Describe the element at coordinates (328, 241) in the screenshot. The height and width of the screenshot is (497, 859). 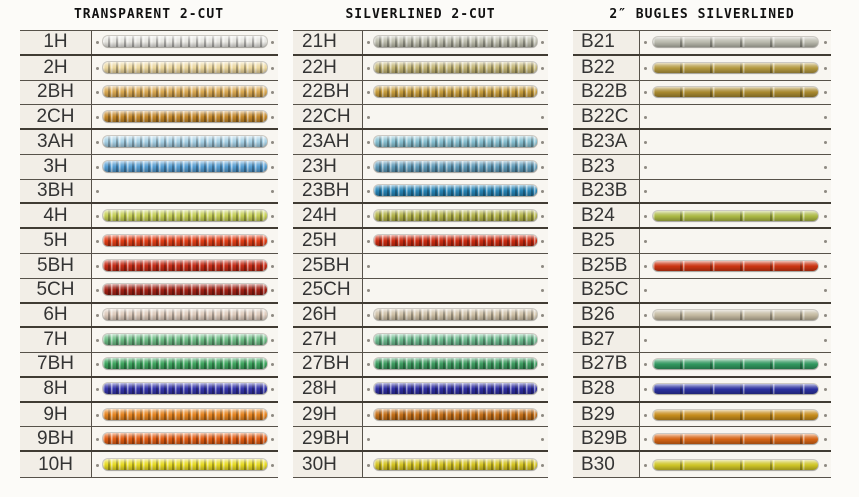
I see `bead-code-label: 25H` at that location.